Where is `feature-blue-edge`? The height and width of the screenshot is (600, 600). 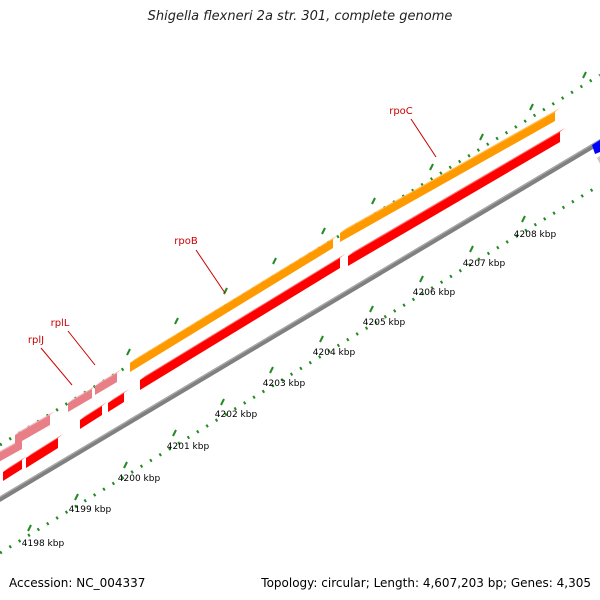
feature-blue-edge is located at coordinates (596, 147).